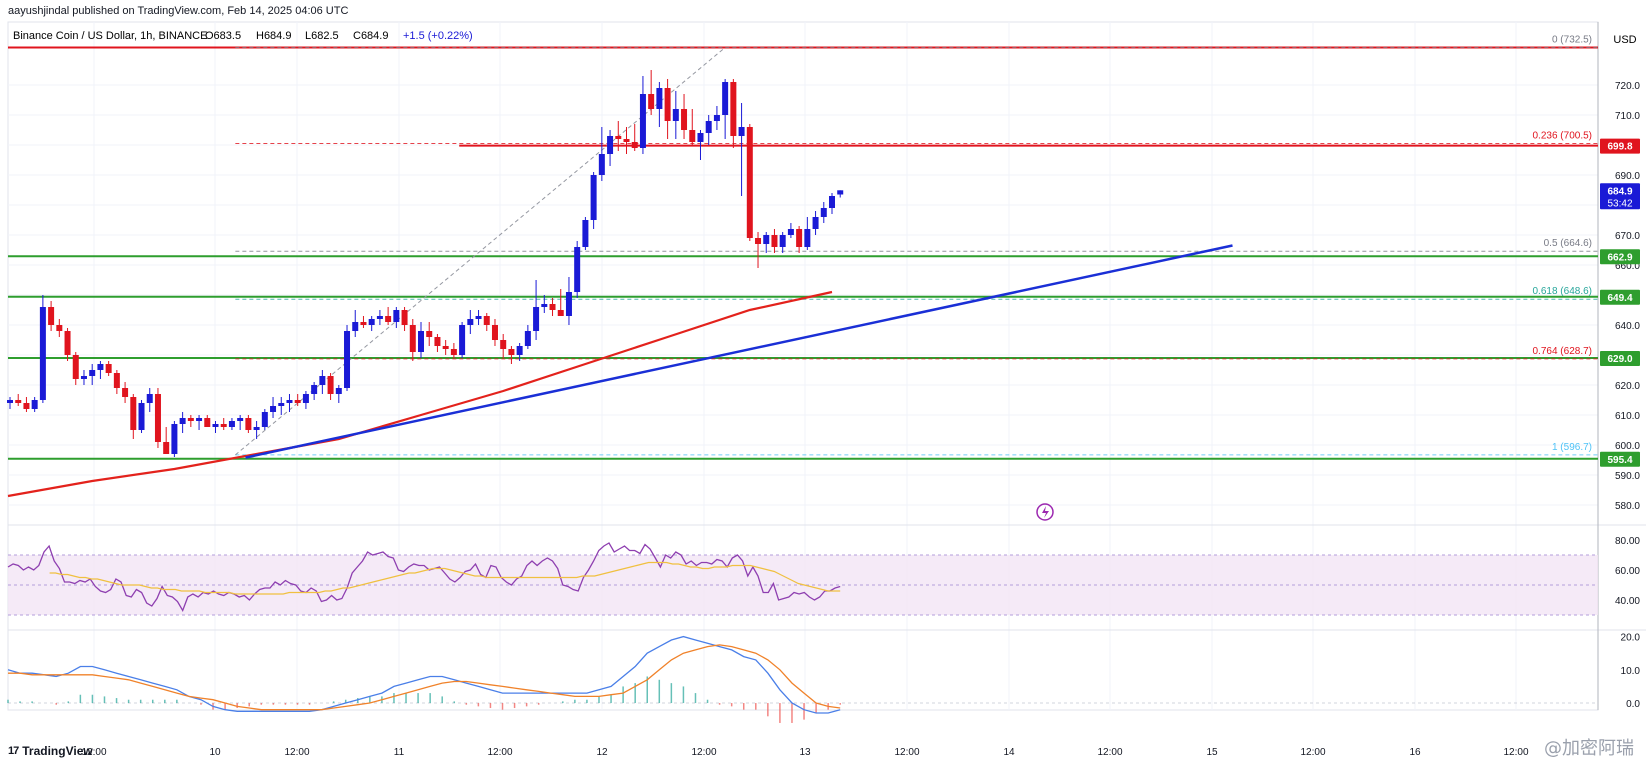 The width and height of the screenshot is (1646, 765). Describe the element at coordinates (1627, 476) in the screenshot. I see `price-tick-label: 590.0` at that location.